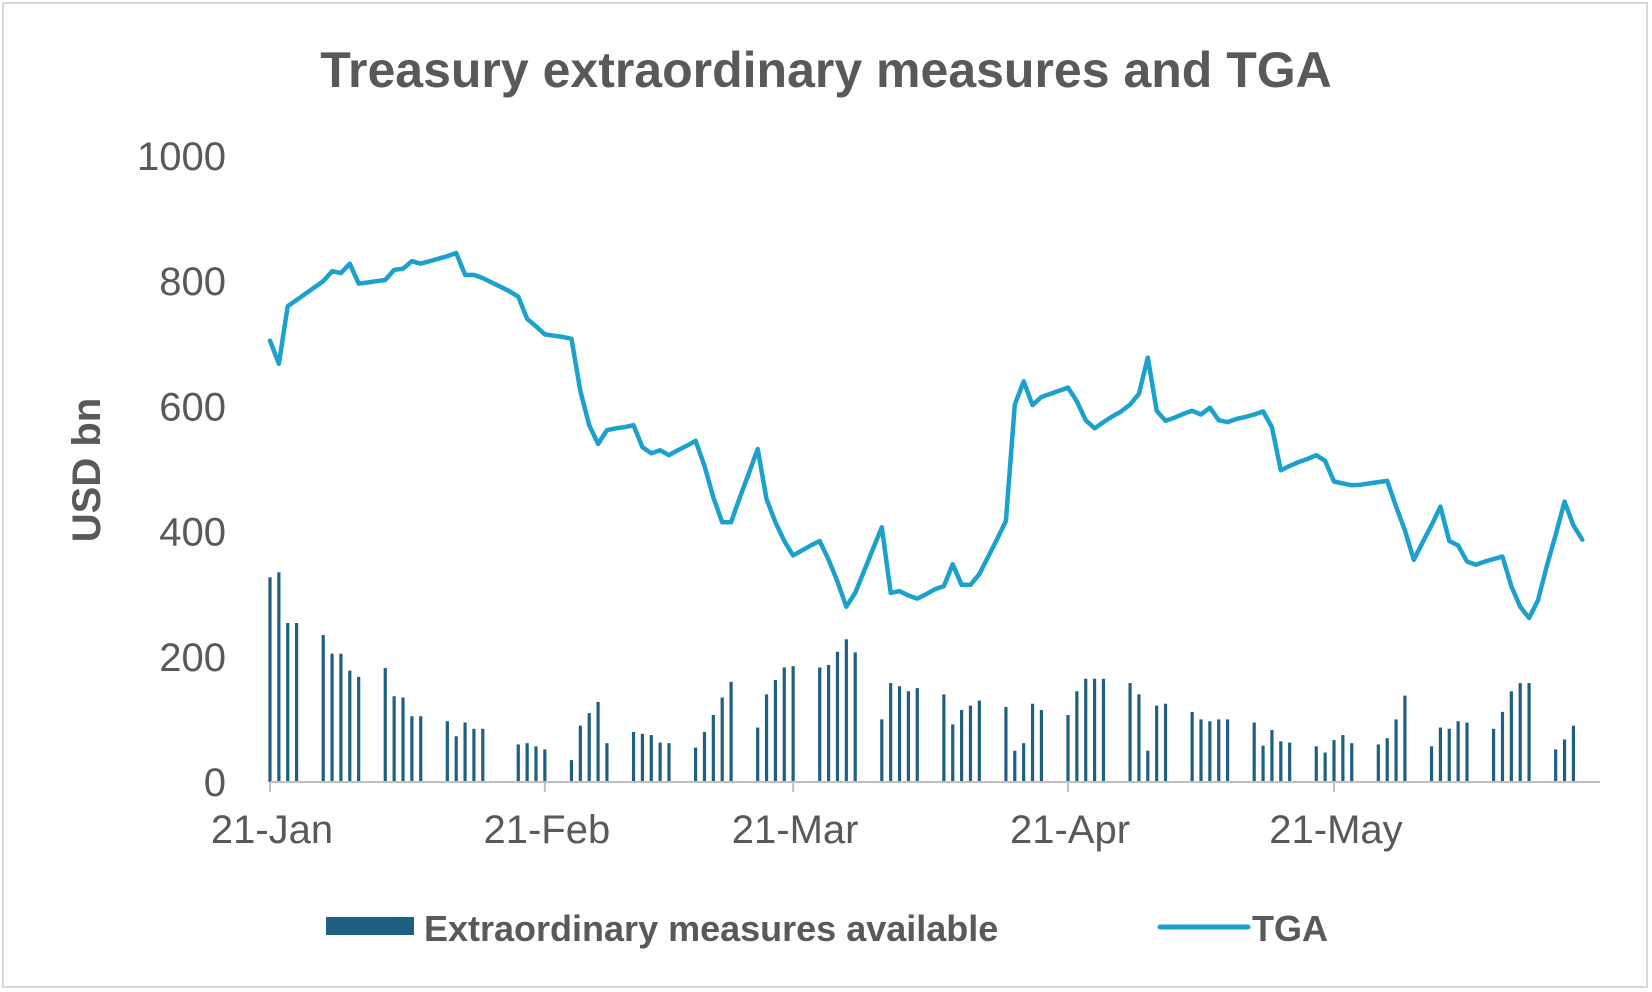 The width and height of the screenshot is (1652, 992). I want to click on y-tick-label-600: 600, so click(192, 407).